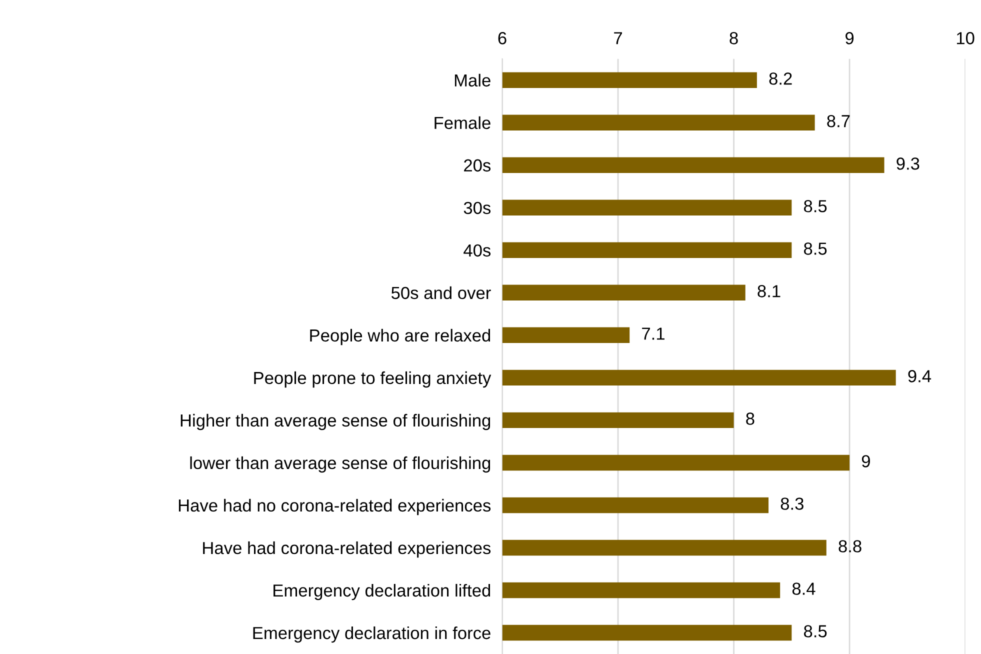 The image size is (981, 654). Describe the element at coordinates (780, 78) in the screenshot. I see `data-label: 8.2` at that location.